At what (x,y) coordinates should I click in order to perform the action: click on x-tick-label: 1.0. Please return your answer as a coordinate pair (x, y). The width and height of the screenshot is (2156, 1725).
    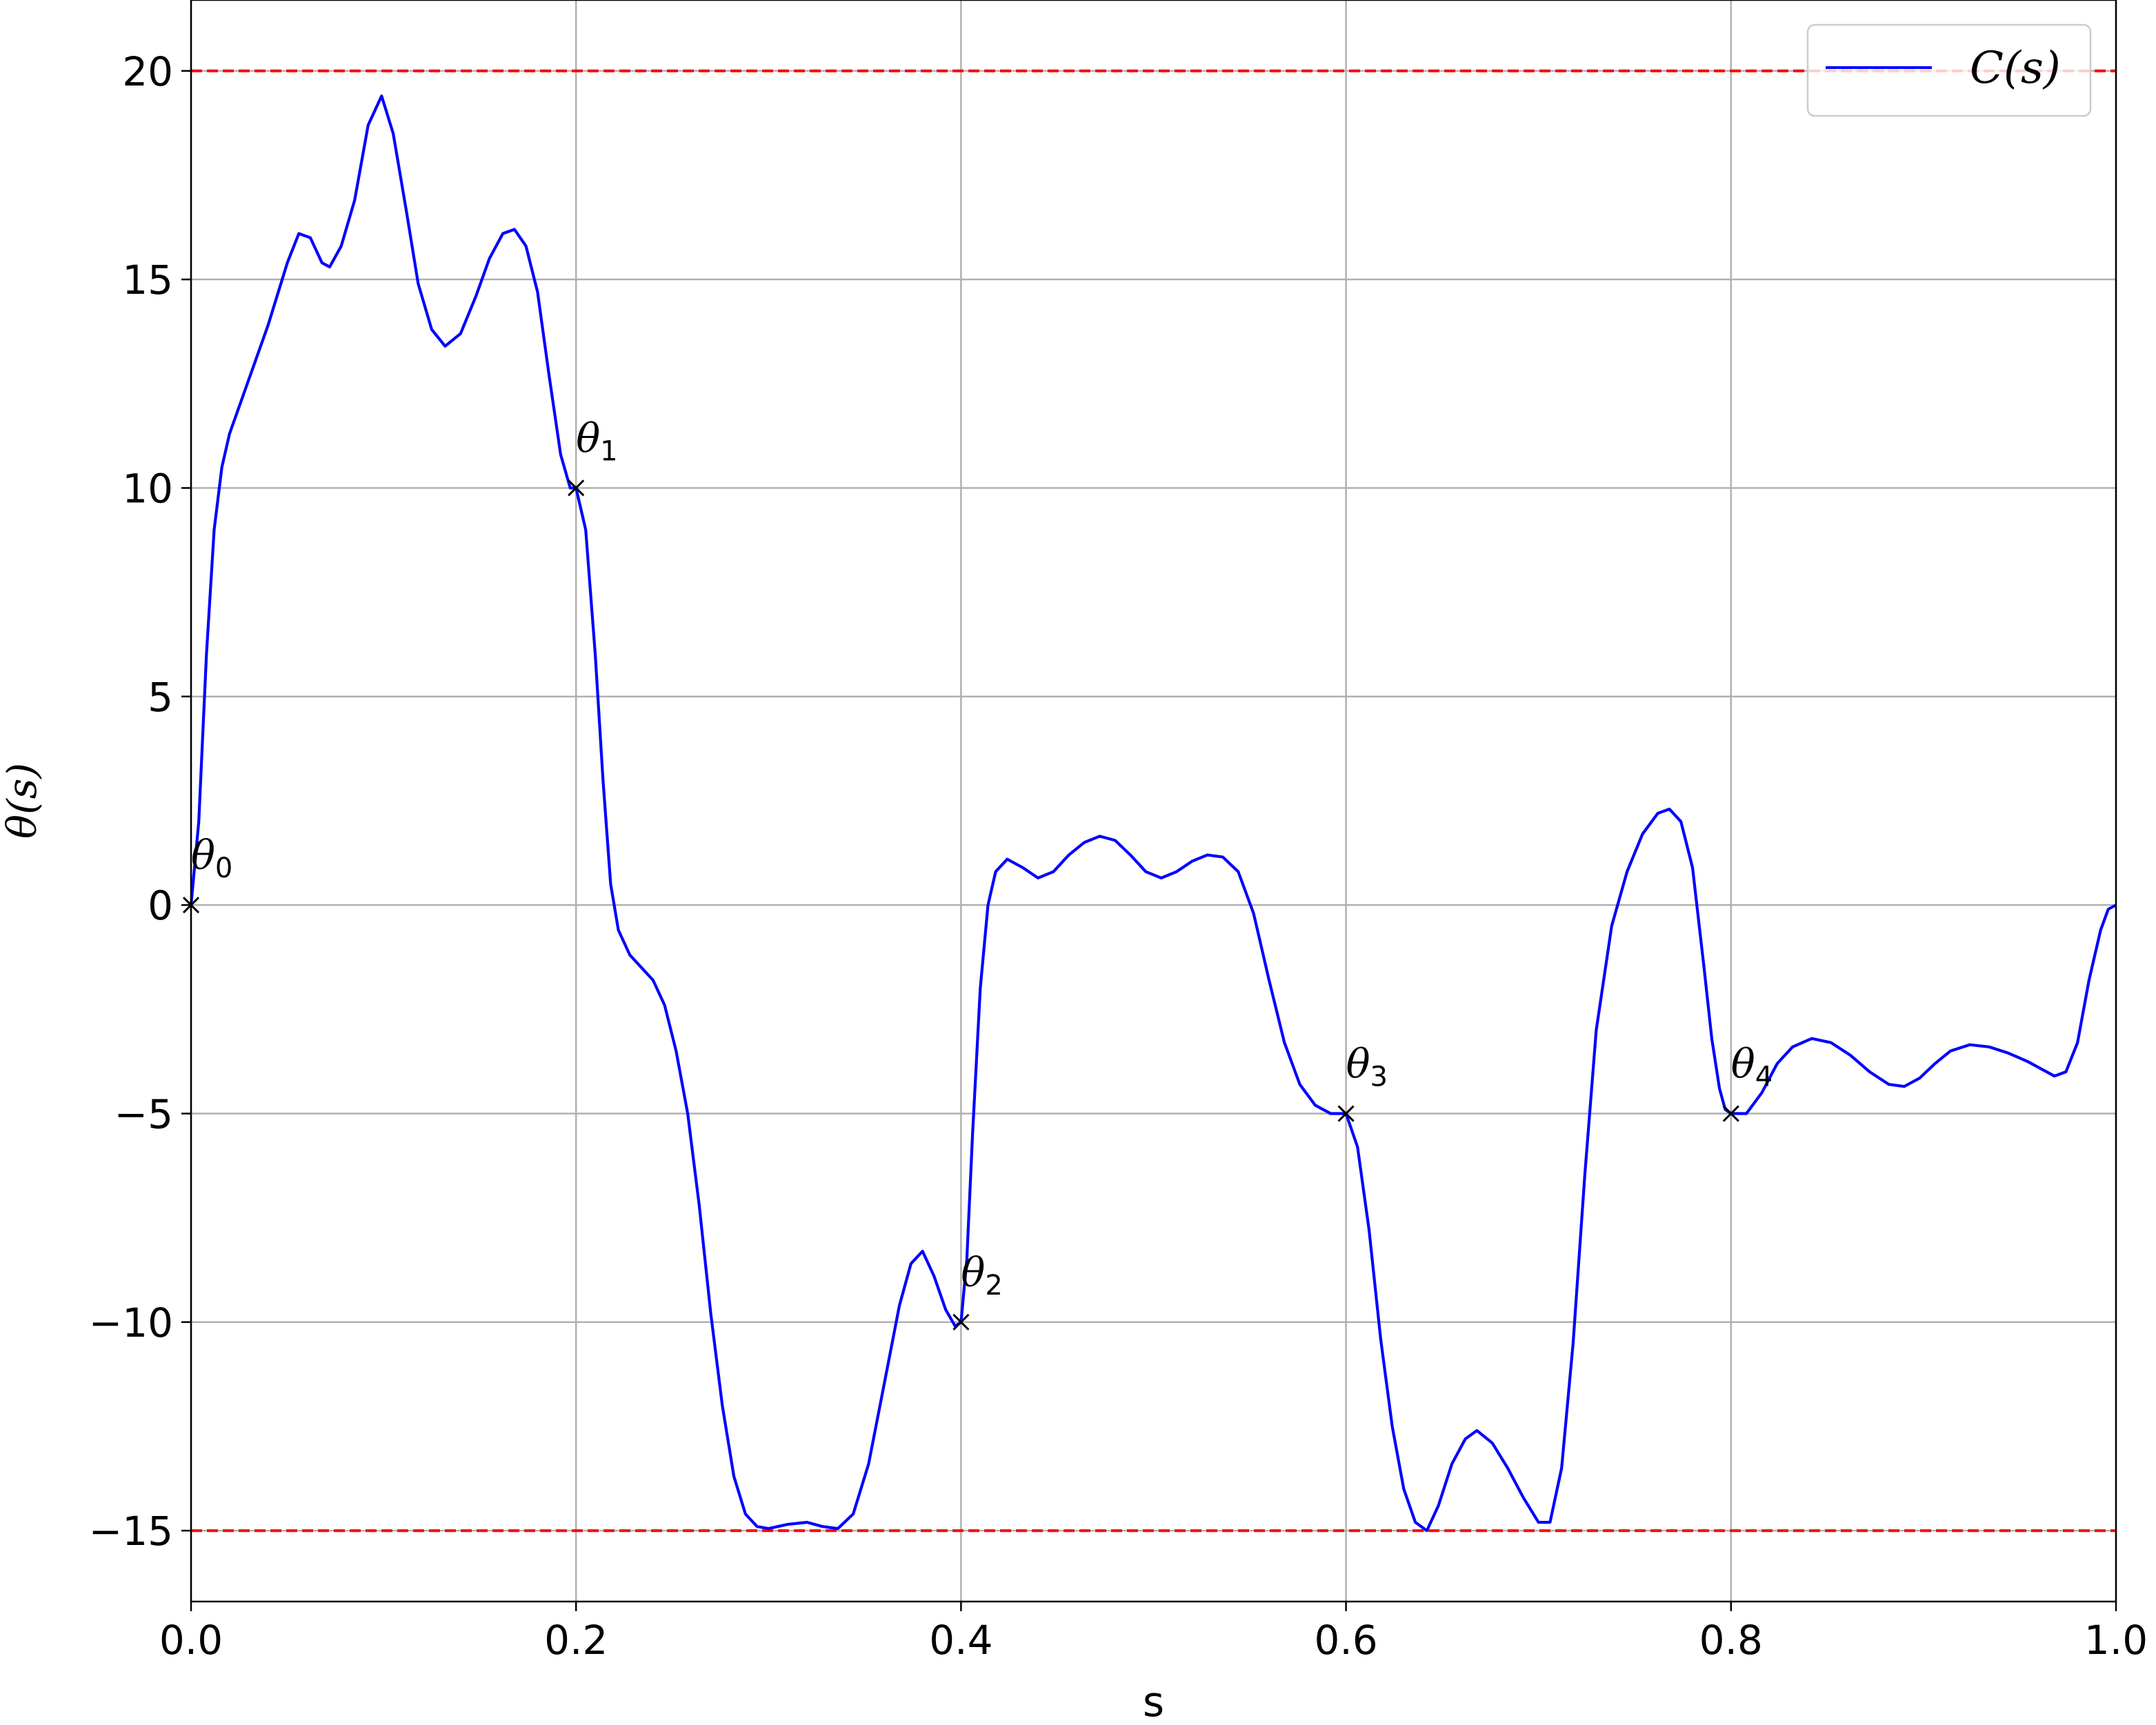
    Looking at the image, I should click on (2116, 1640).